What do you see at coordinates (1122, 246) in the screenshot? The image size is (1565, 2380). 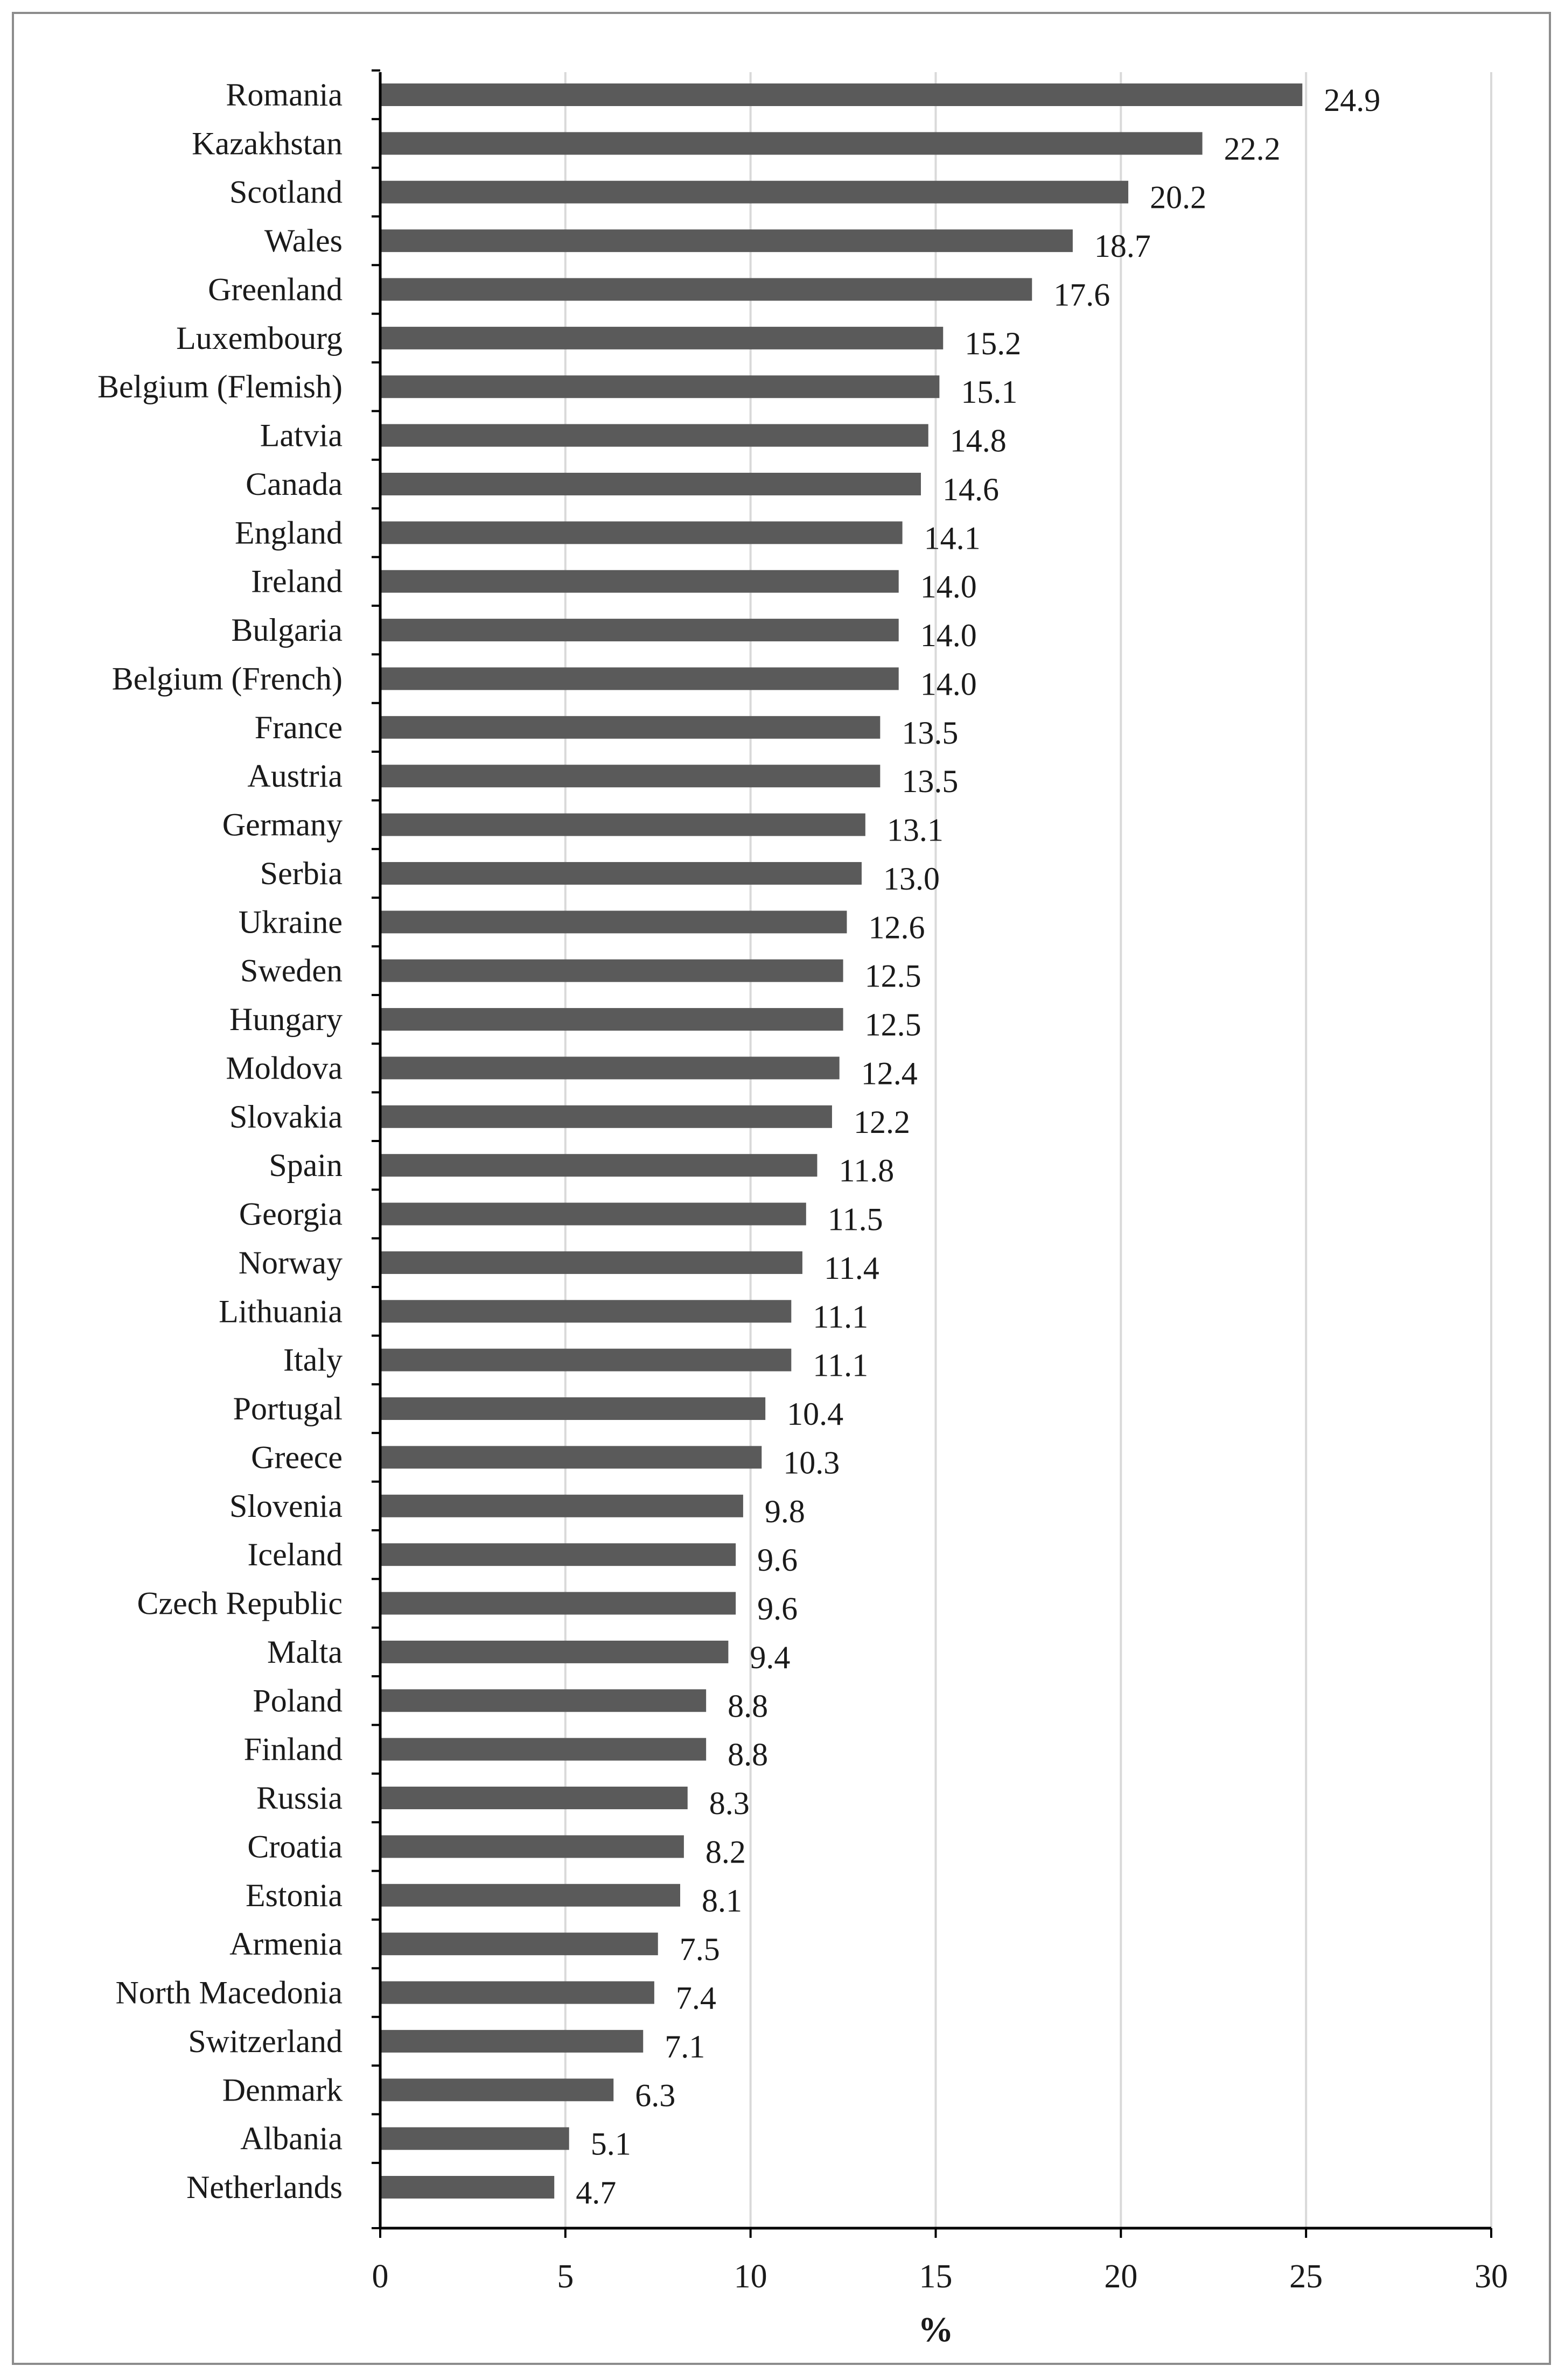 I see `data-label: 18.7` at bounding box center [1122, 246].